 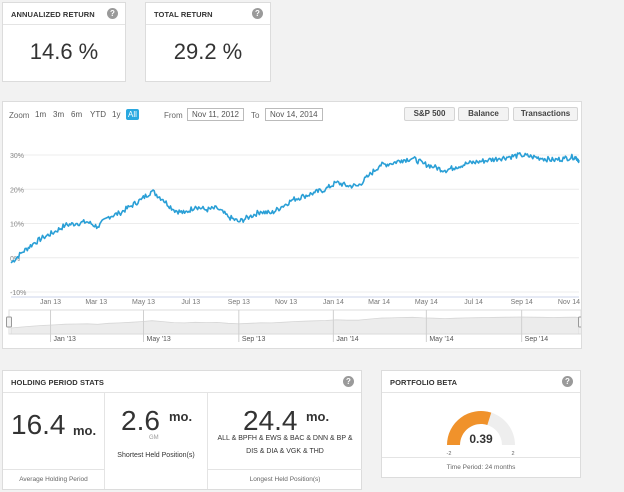 What do you see at coordinates (98, 114) in the screenshot?
I see `zoom-ytd-button: YTD` at bounding box center [98, 114].